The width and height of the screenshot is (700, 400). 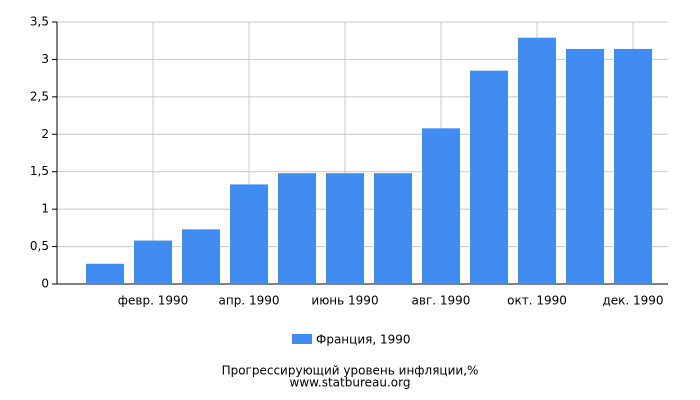 I want to click on y-tick-label: 1,5, so click(x=39, y=171).